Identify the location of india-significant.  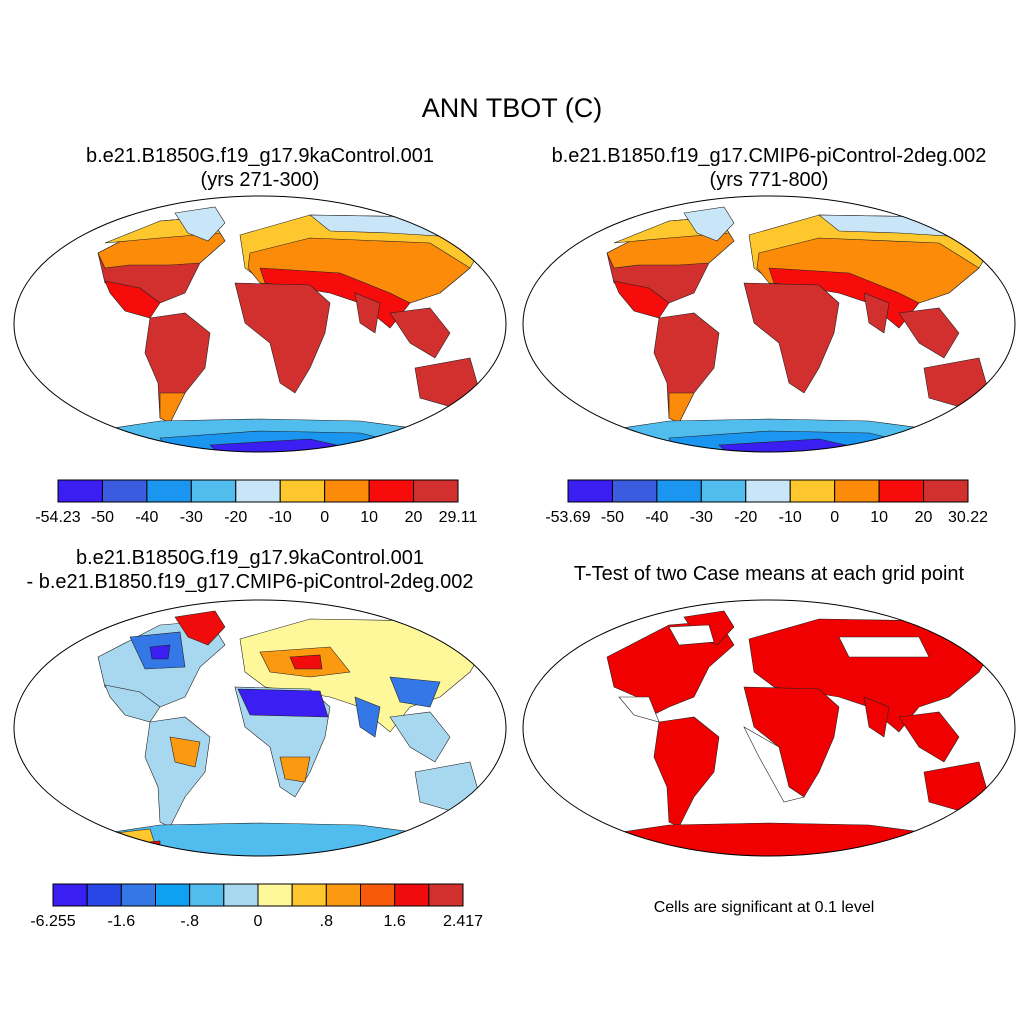
(876, 717).